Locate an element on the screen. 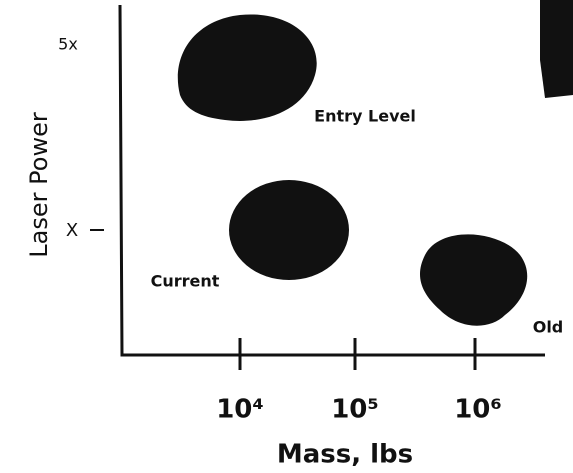 The width and height of the screenshot is (573, 473). old-region is located at coordinates (474, 280).